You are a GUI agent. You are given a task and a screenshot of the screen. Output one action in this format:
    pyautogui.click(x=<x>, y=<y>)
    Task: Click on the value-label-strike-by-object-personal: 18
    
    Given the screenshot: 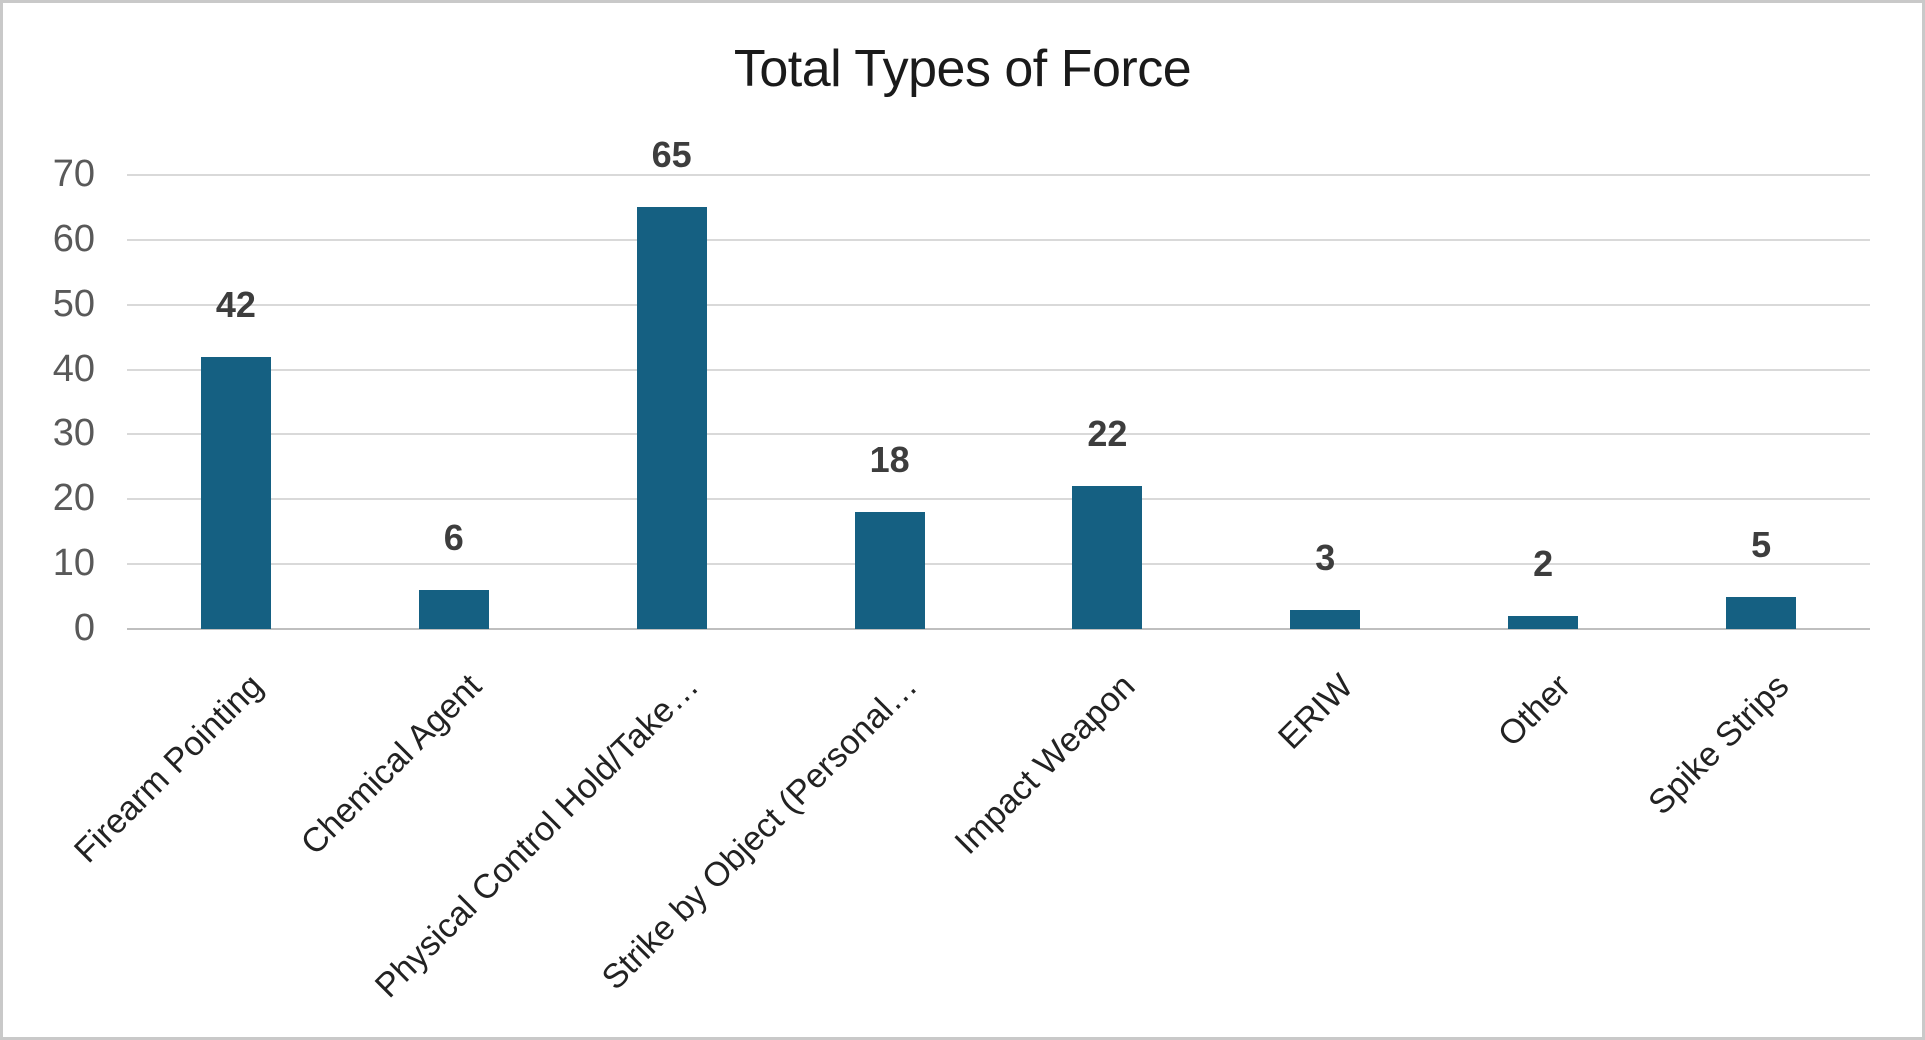 What is the action you would take?
    pyautogui.click(x=889, y=460)
    